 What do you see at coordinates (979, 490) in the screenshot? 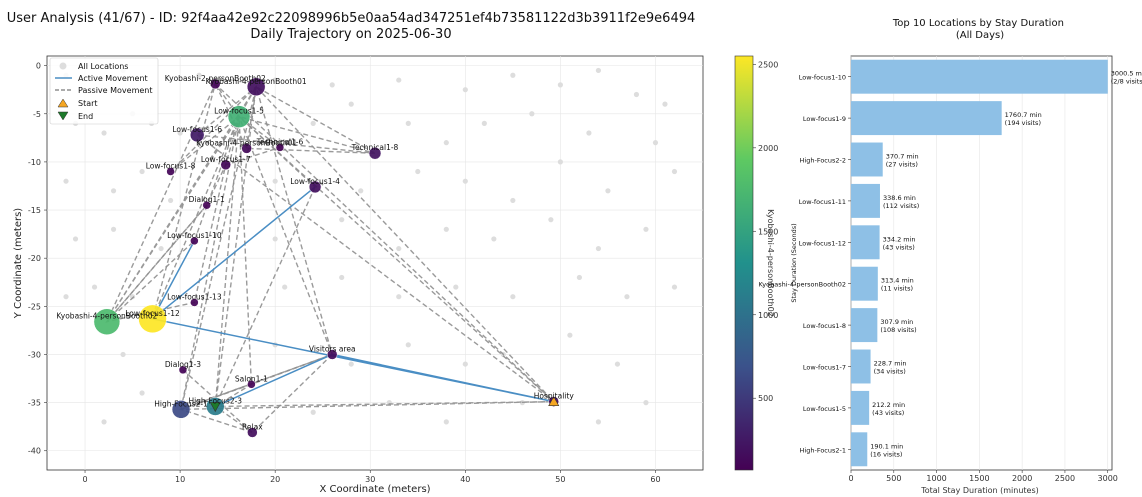
I see `bar-x-axis-label: Total Stay Duration (minutes)` at bounding box center [979, 490].